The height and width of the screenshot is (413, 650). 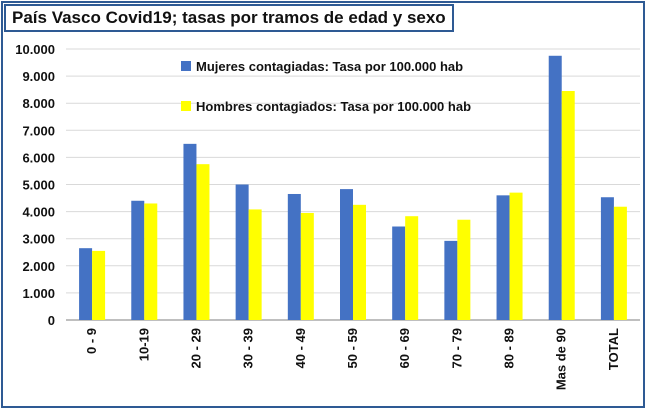 What do you see at coordinates (38, 185) in the screenshot?
I see `y-tick-label: 5.000` at bounding box center [38, 185].